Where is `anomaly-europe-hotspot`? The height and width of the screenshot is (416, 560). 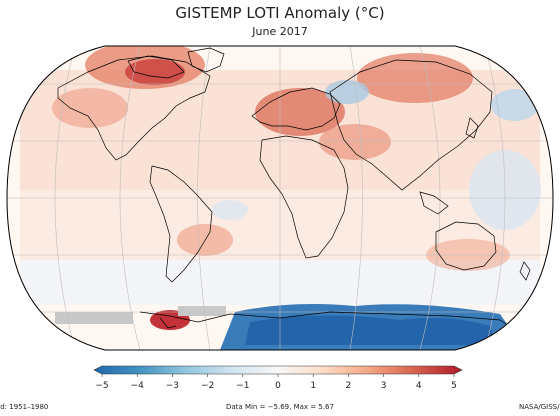 anomaly-europe-hotspot is located at coordinates (300, 112).